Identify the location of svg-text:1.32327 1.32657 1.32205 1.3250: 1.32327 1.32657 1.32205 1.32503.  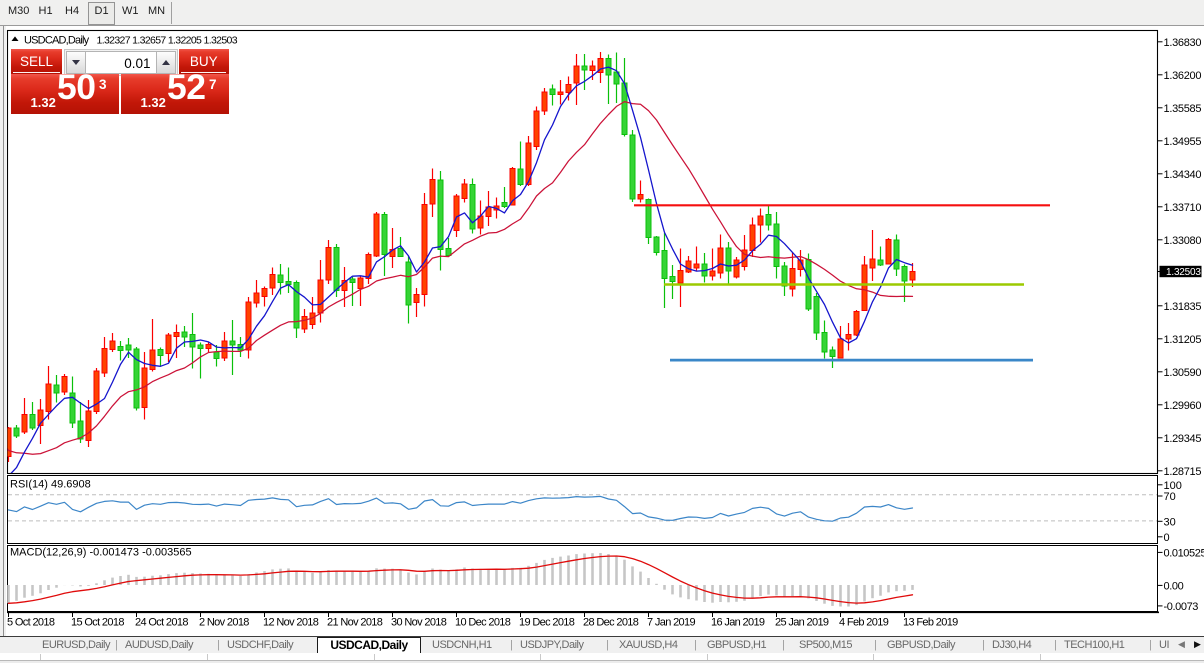
(167, 41).